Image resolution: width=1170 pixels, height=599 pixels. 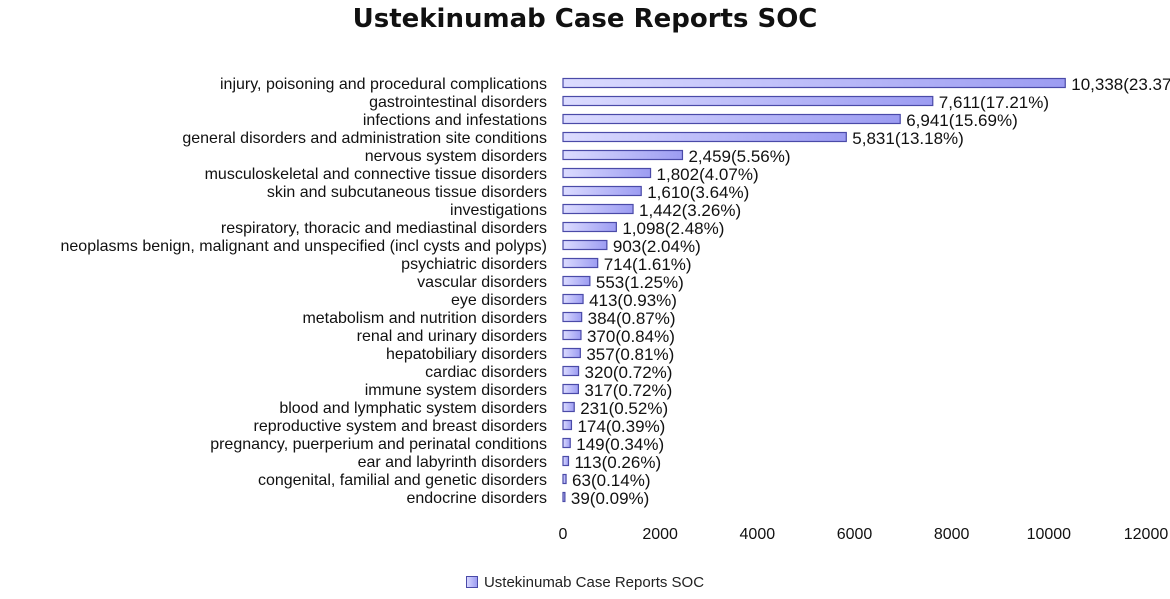 What do you see at coordinates (563, 534) in the screenshot?
I see `x-tick-label: 0` at bounding box center [563, 534].